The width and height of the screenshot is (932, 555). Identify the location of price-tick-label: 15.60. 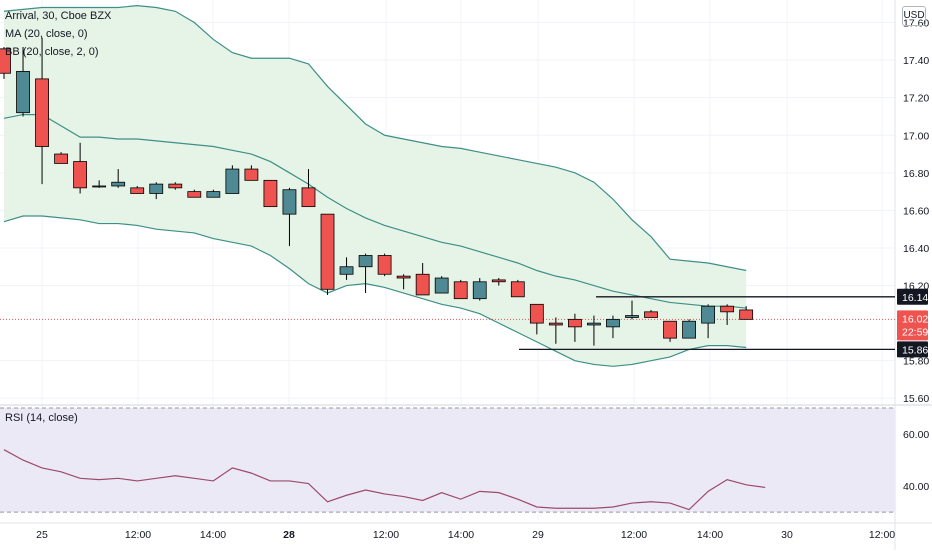
(916, 399).